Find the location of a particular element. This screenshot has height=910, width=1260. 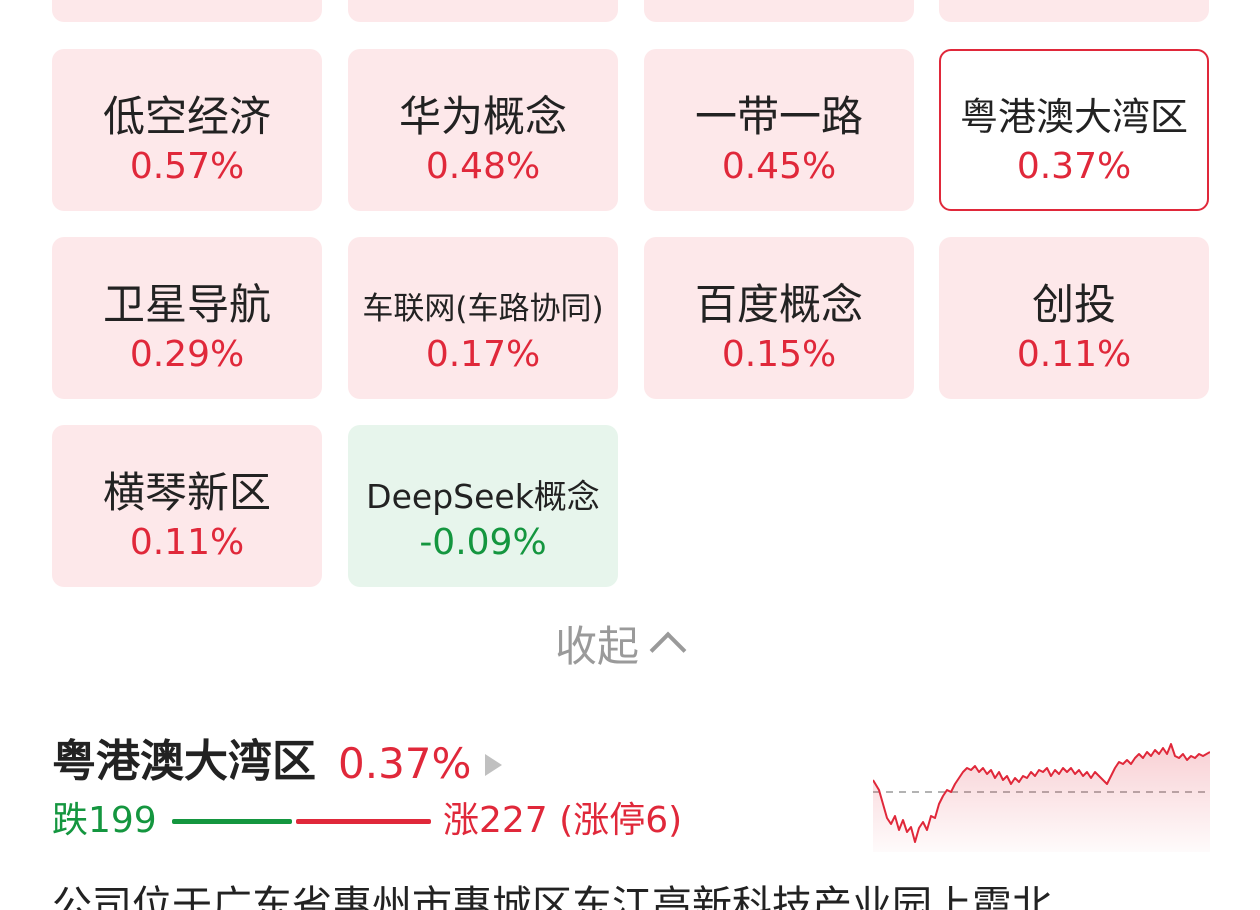

concept-name: 车联网(车路协同) is located at coordinates (483, 309).